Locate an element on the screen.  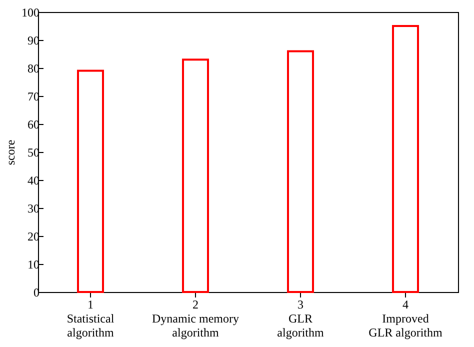
x-tick-label: 1 Statistical algorithm is located at coordinates (90, 319).